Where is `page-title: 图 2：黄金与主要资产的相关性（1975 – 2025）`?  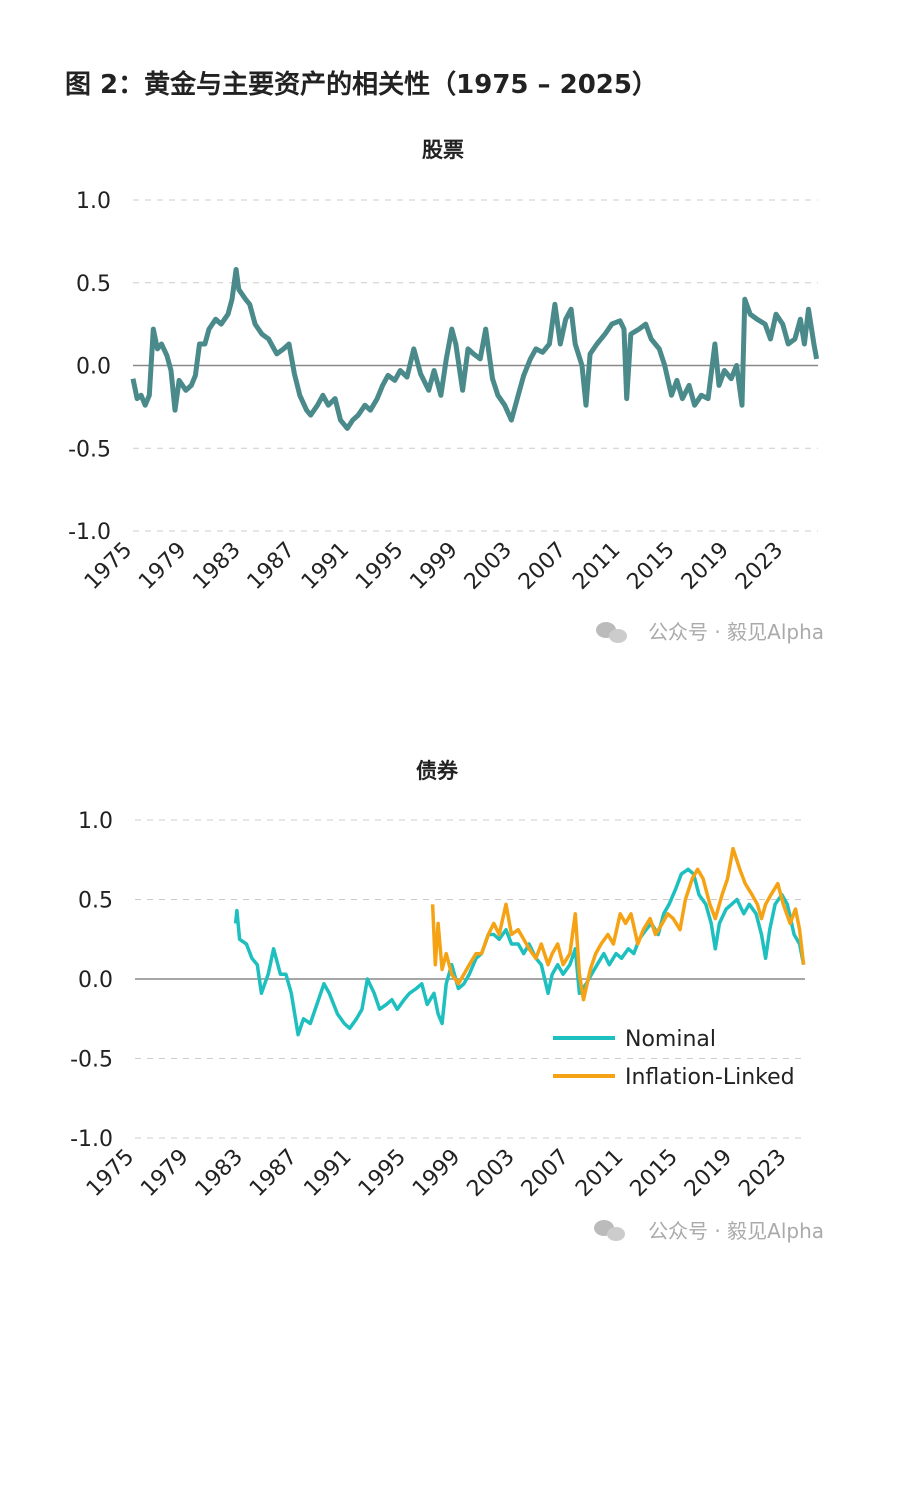 page-title: 图 2：黄金与主要资产的相关性（1975 – 2025） is located at coordinates (361, 84).